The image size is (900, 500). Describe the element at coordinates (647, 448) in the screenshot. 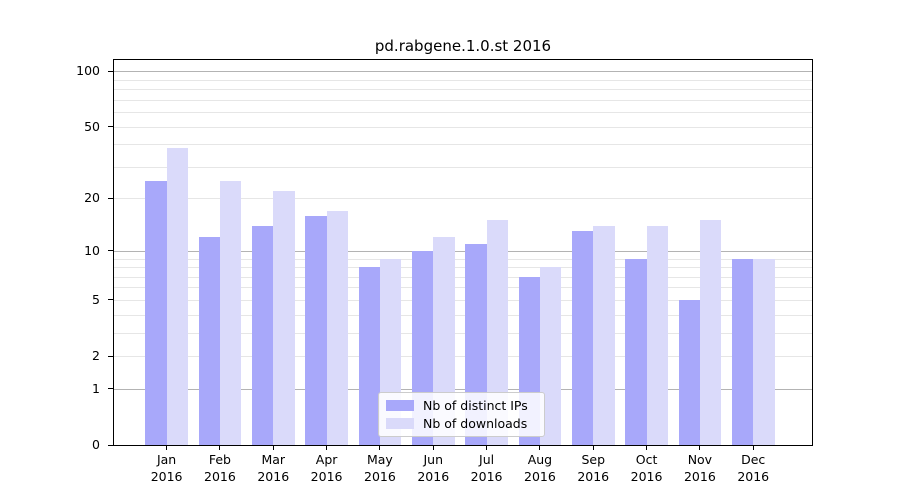

I see `x-tick-oct` at that location.